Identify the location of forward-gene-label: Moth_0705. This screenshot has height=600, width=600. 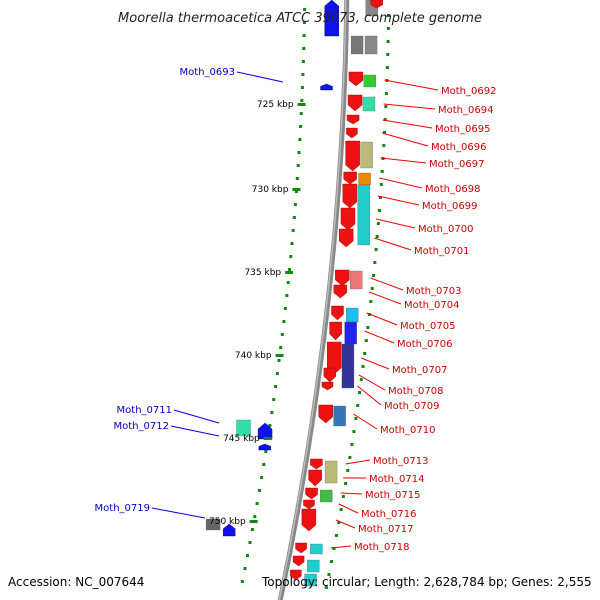
(427, 326).